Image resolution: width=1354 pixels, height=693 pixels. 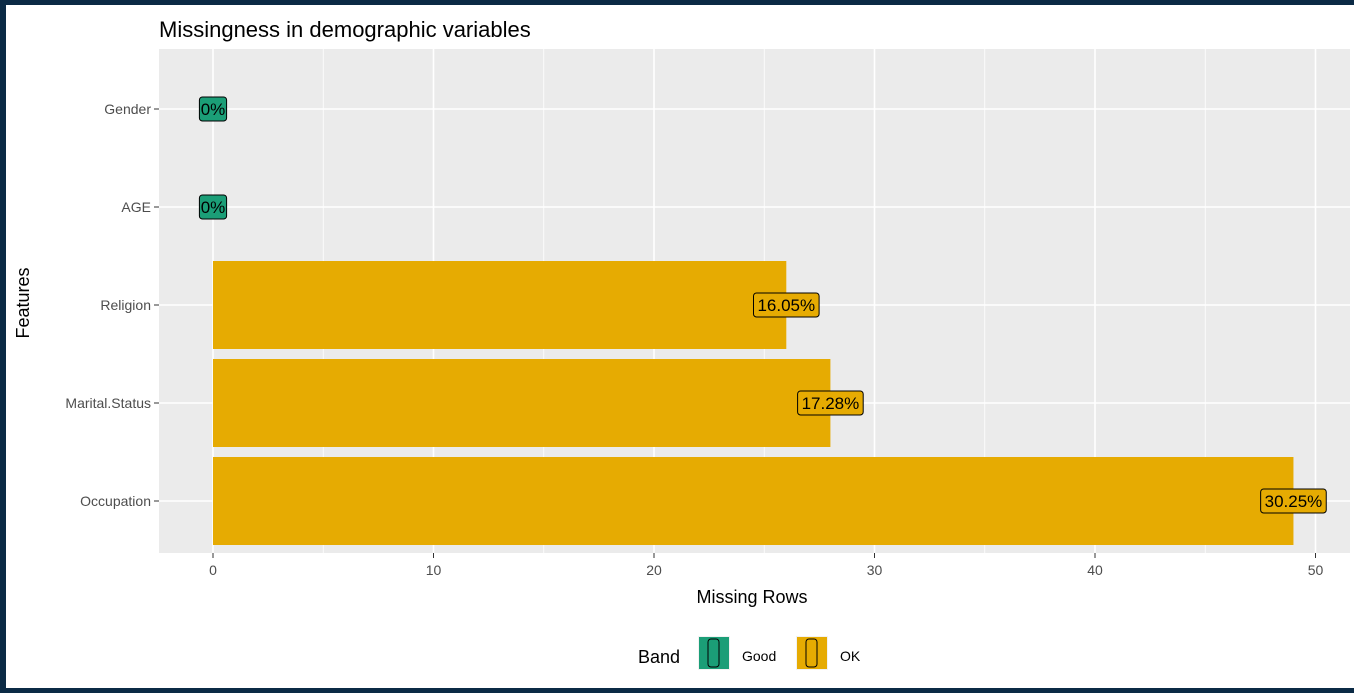 I want to click on data-label-box-gender, so click(x=213, y=109).